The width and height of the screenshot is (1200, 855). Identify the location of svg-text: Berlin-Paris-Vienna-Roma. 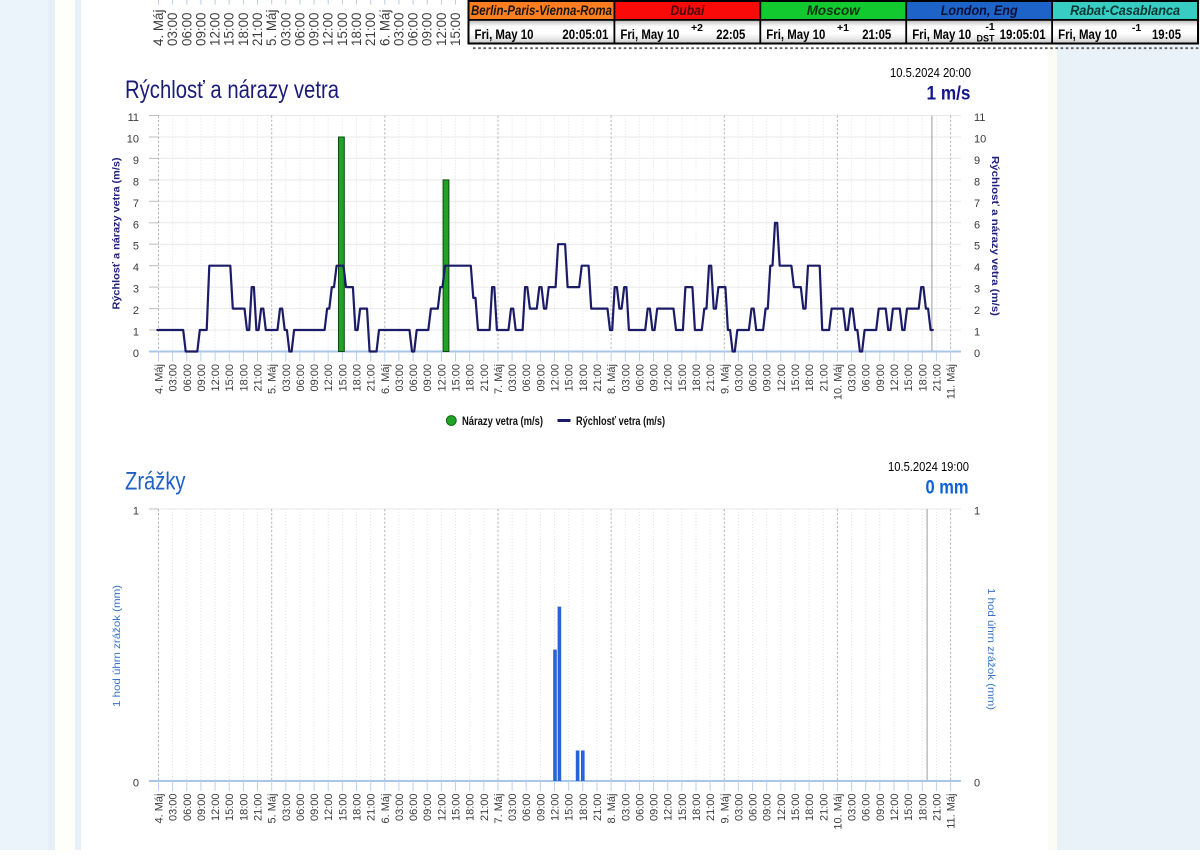
(541, 10).